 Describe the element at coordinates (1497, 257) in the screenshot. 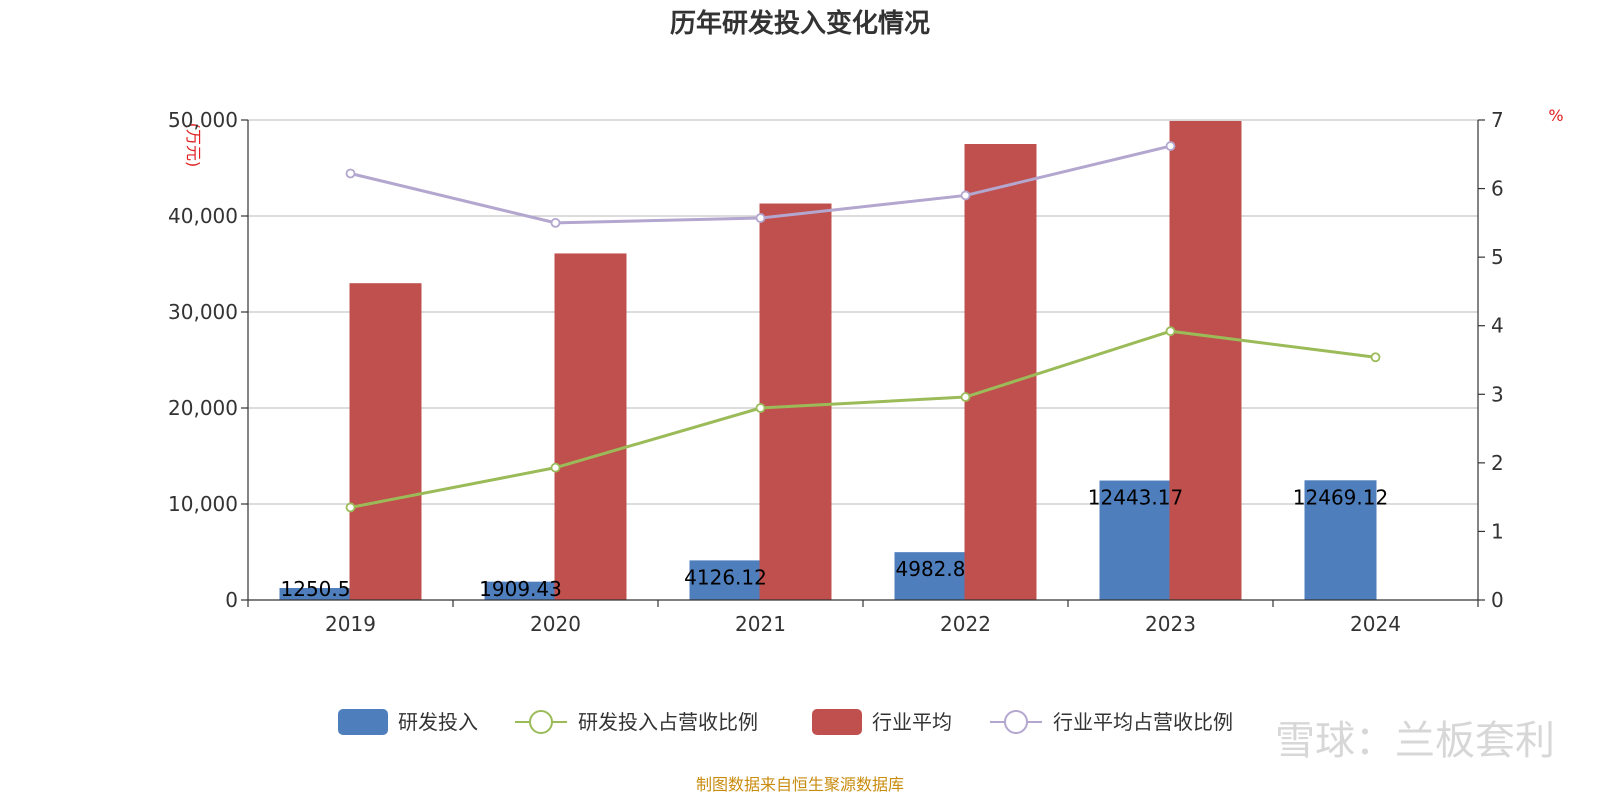

I see `y-right-tick-label: 5` at that location.